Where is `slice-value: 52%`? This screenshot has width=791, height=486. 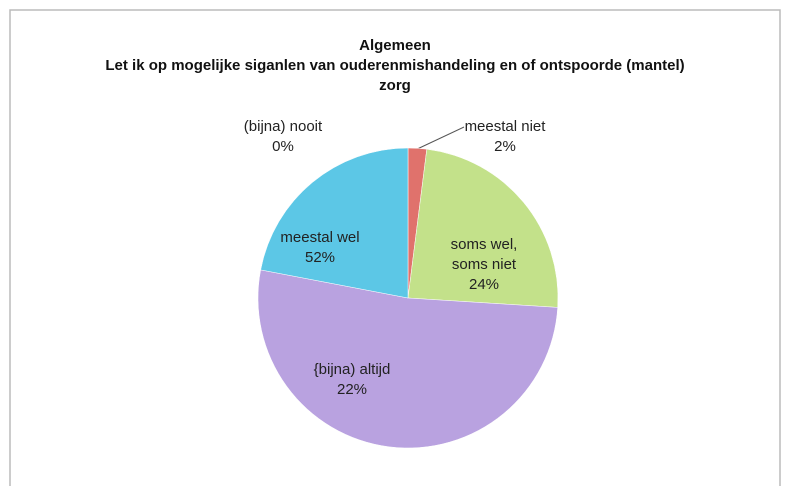 slice-value: 52% is located at coordinates (320, 257).